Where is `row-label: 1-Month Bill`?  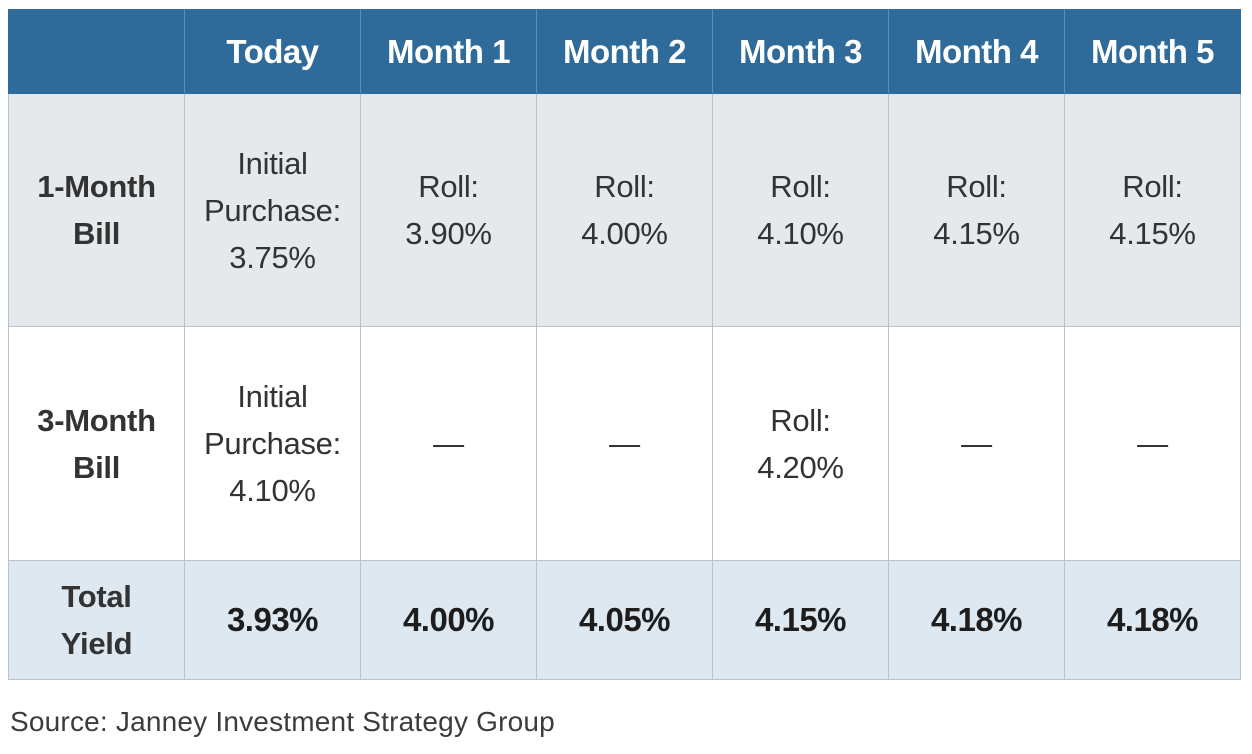 row-label: 1-Month Bill is located at coordinates (96, 210).